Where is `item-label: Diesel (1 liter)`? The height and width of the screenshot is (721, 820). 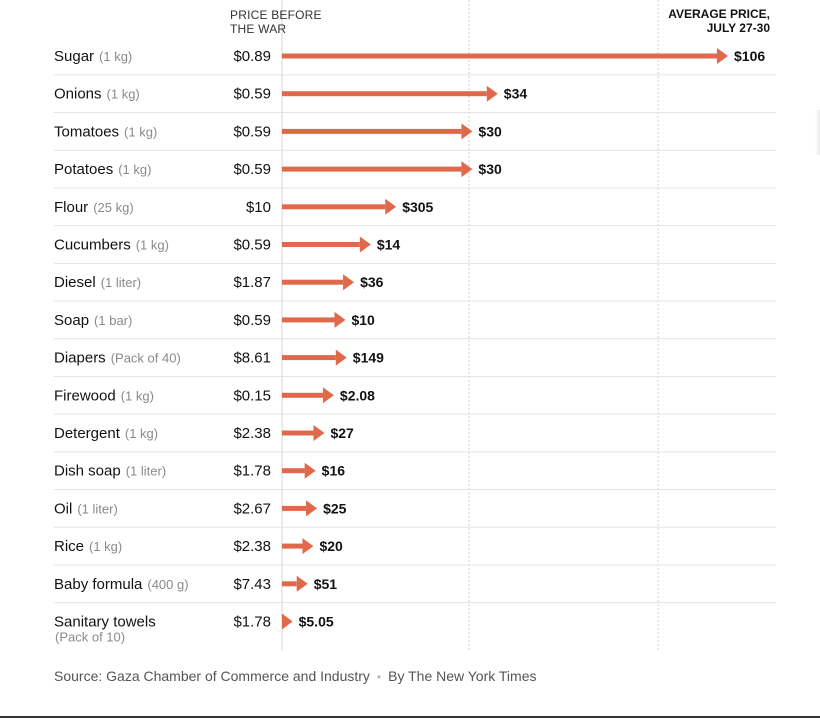 item-label: Diesel (1 liter) is located at coordinates (97, 282).